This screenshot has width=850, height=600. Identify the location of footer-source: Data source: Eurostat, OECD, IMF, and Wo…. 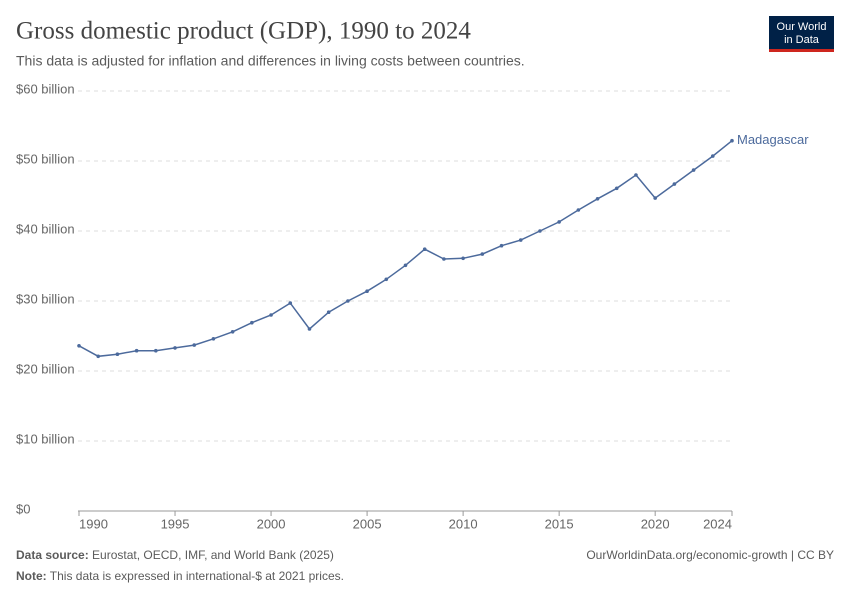
(175, 555).